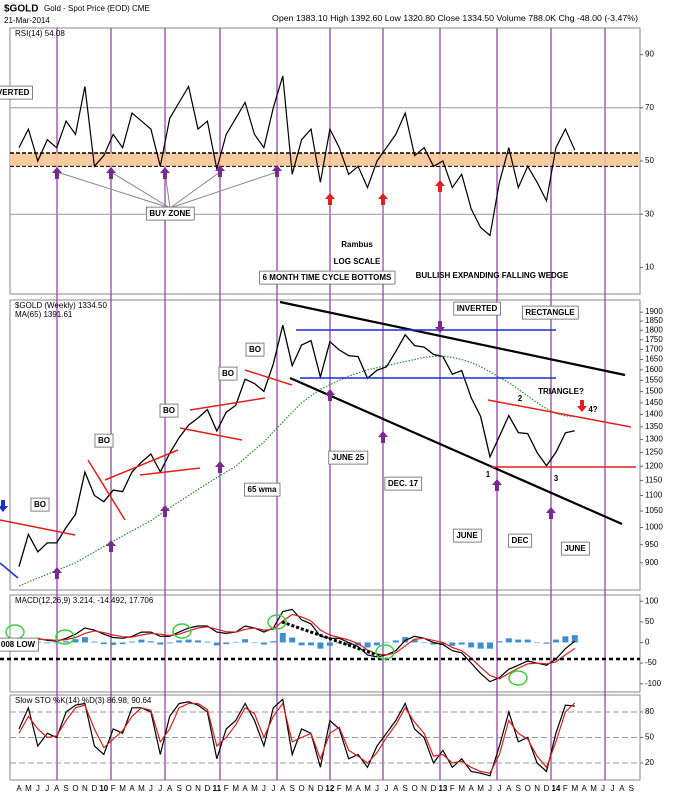 Image resolution: width=674 pixels, height=800 pixels. I want to click on y-tick-label: 50, so click(649, 160).